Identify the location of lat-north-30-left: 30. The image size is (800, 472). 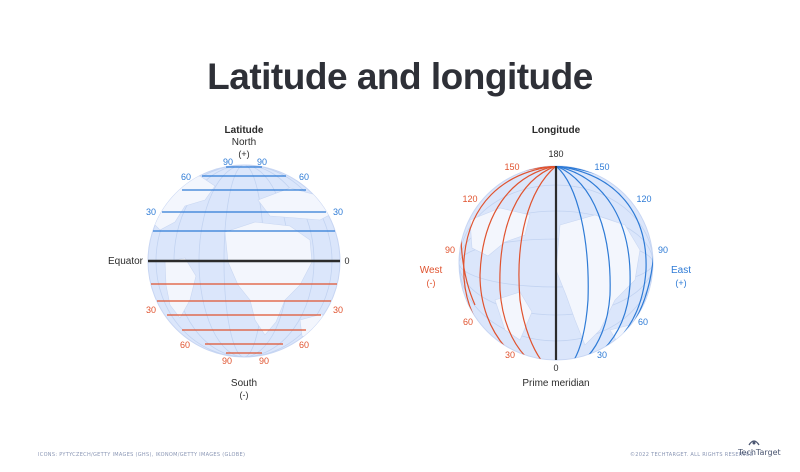
(151, 212).